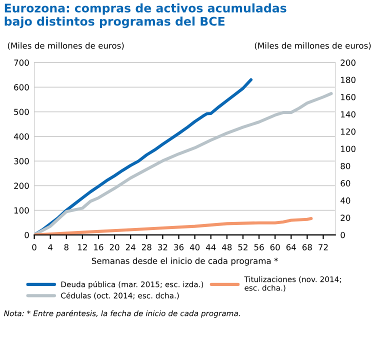 This screenshot has height=338, width=381. What do you see at coordinates (34, 247) in the screenshot?
I see `x-tick-label: 0` at bounding box center [34, 247].